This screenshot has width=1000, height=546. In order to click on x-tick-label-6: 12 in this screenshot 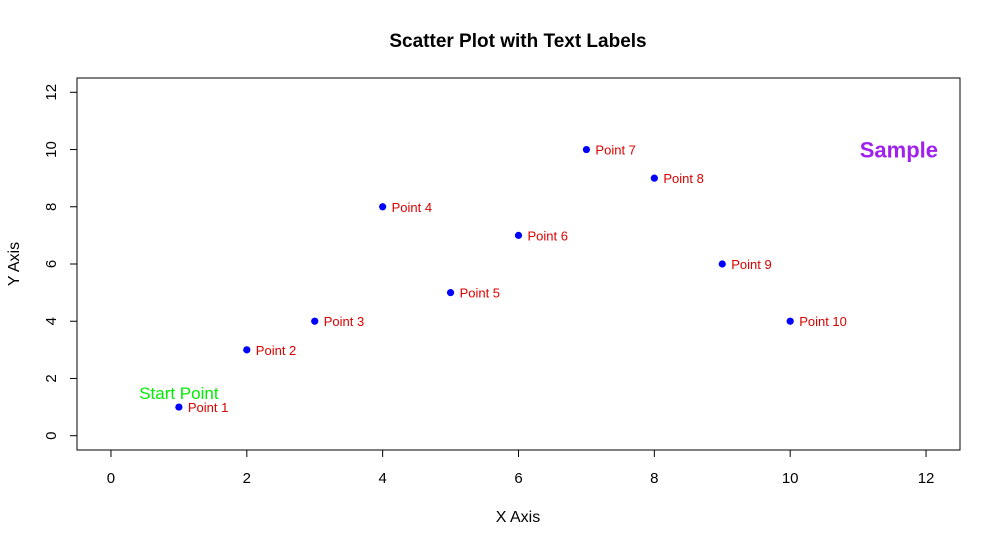, I will do `click(926, 478)`.